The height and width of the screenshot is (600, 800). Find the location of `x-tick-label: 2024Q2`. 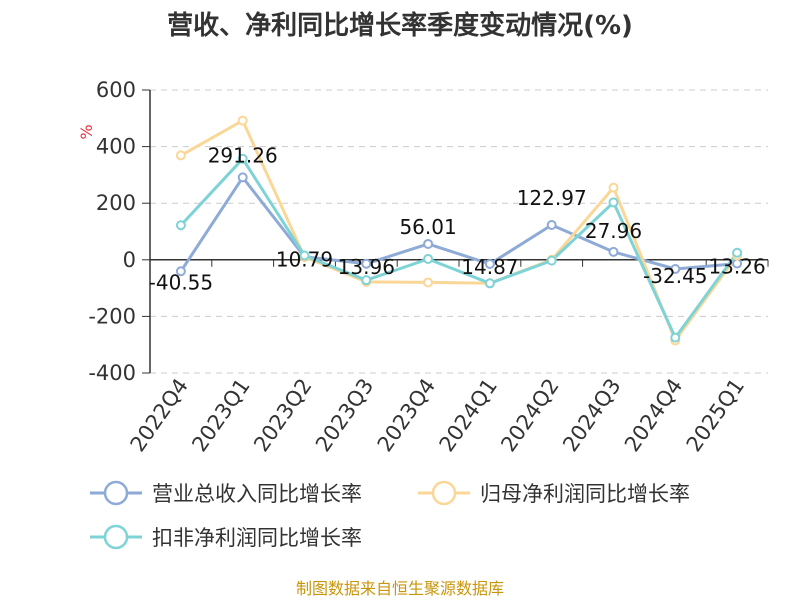

x-tick-label: 2024Q2 is located at coordinates (529, 415).